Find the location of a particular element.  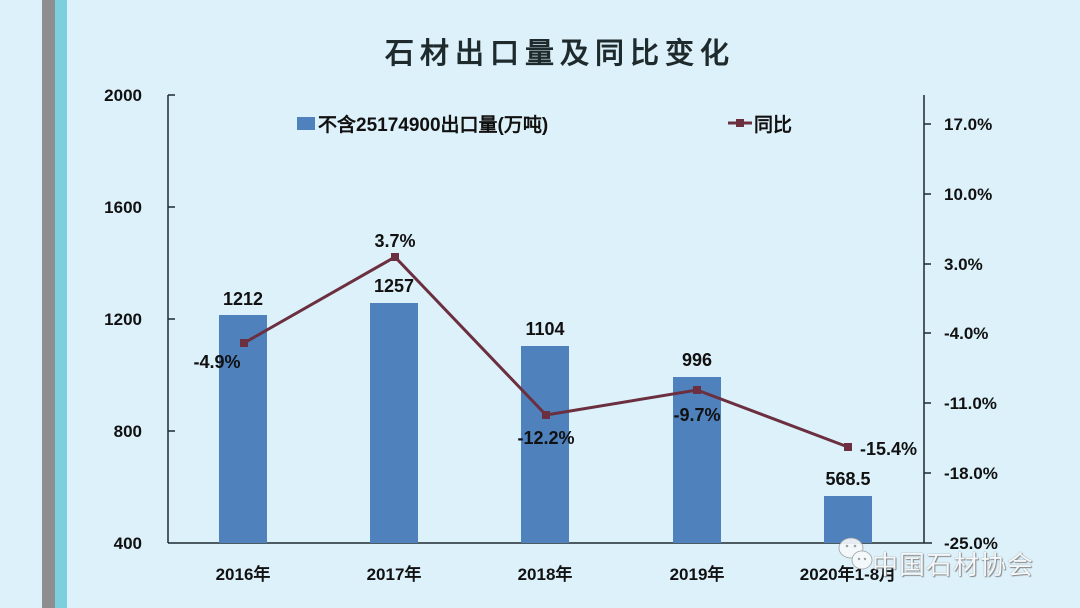

bar-value-label: 1257 is located at coordinates (394, 286).